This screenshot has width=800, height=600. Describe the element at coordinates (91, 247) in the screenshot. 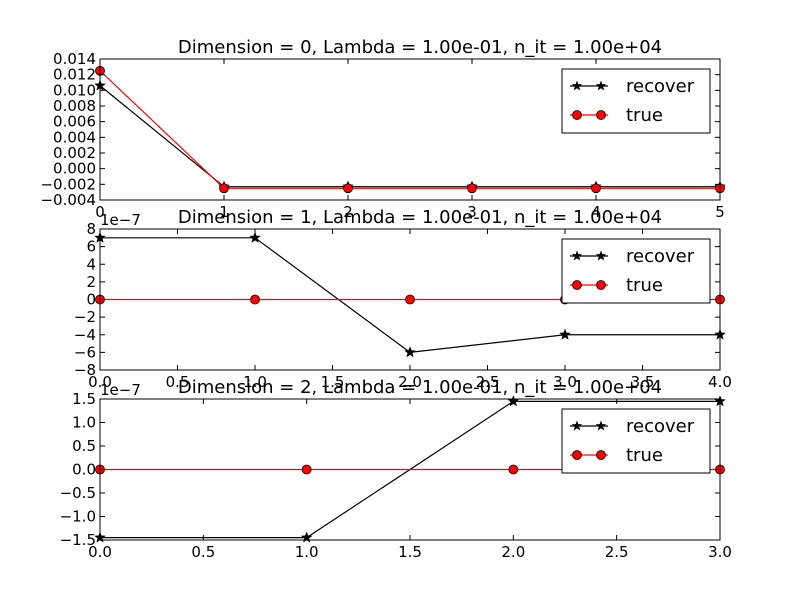

I see `y-tick-label: 6` at that location.